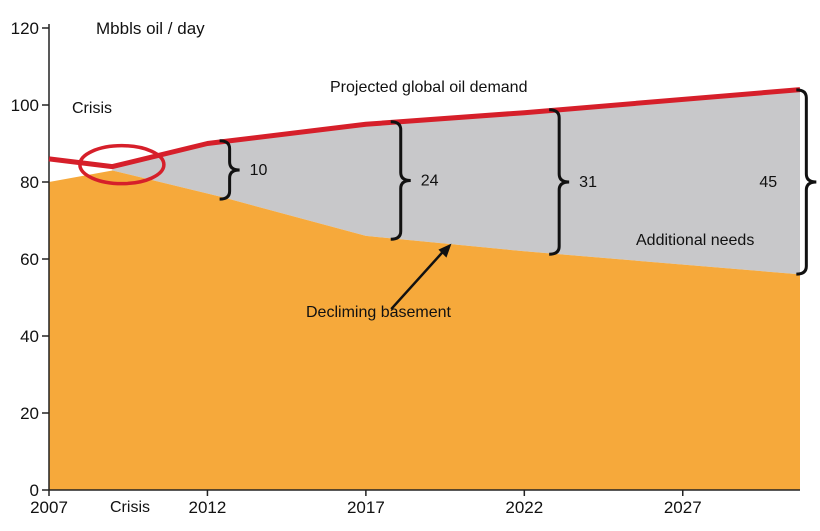 This screenshot has width=820, height=531. What do you see at coordinates (29, 182) in the screenshot?
I see `y-tick-label: 80` at bounding box center [29, 182].